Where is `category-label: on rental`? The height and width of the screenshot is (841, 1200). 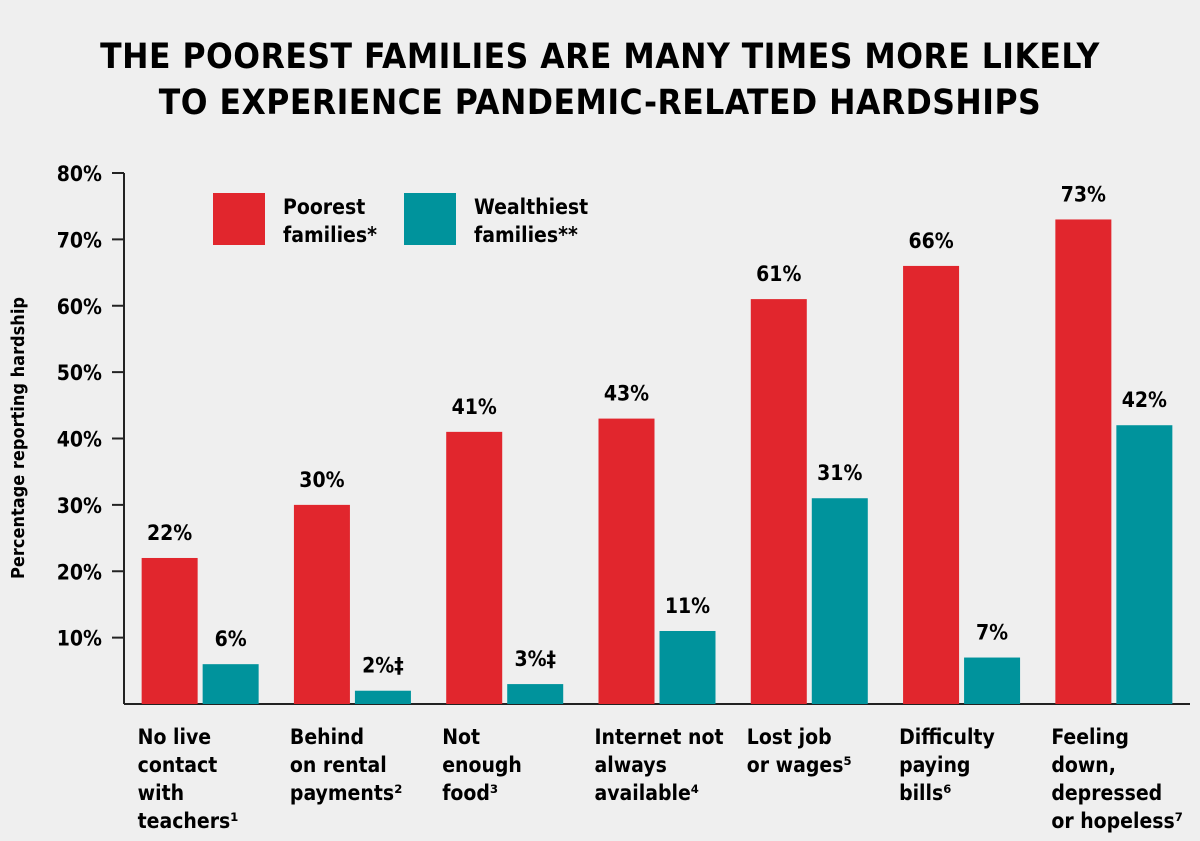
category-label: on rental is located at coordinates (338, 765).